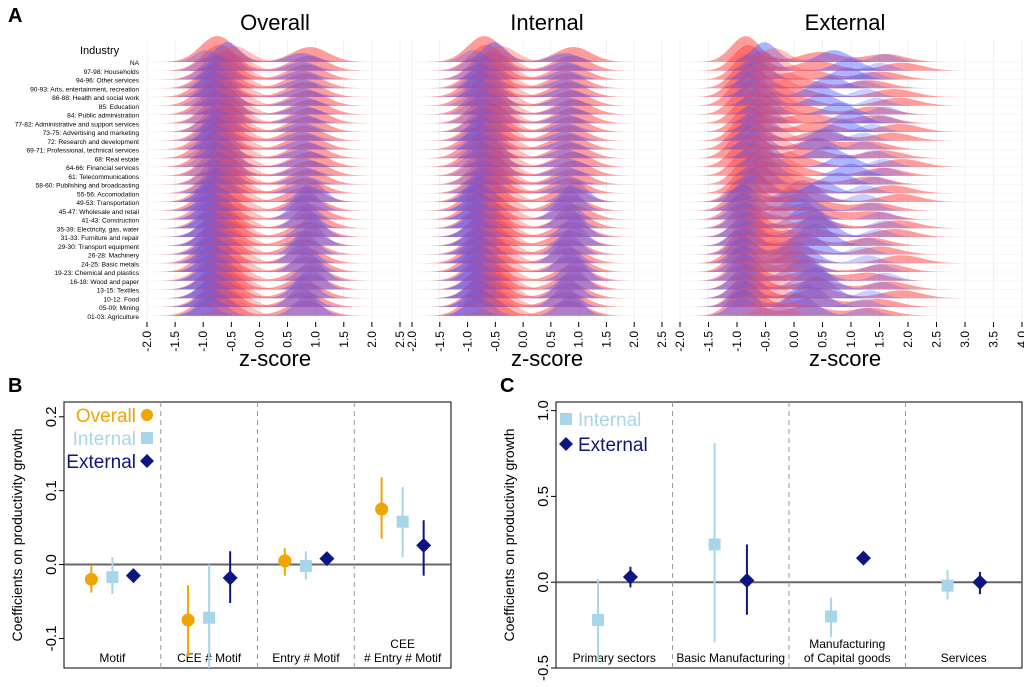 The image size is (1024, 687). What do you see at coordinates (91, 133) in the screenshot?
I see `industry-label: 73-75: Advertising and marketing` at bounding box center [91, 133].